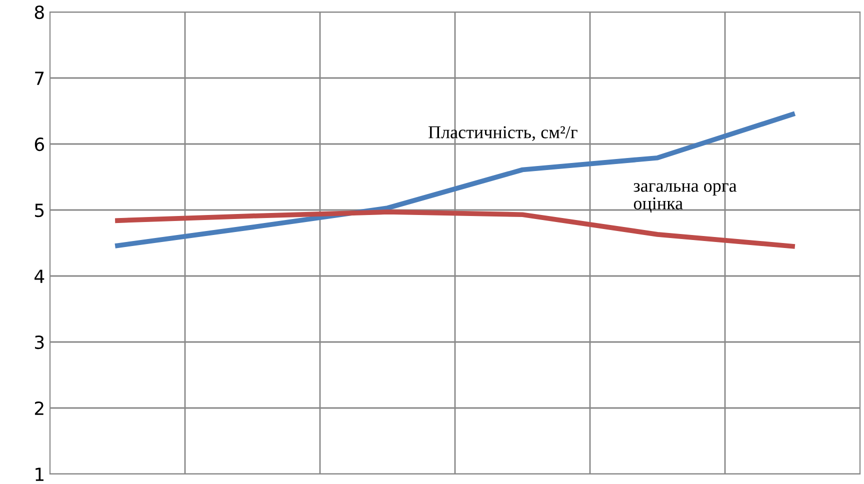  What do you see at coordinates (503, 133) in the screenshot?
I see `series-label: Пластичність, см²/г` at bounding box center [503, 133].